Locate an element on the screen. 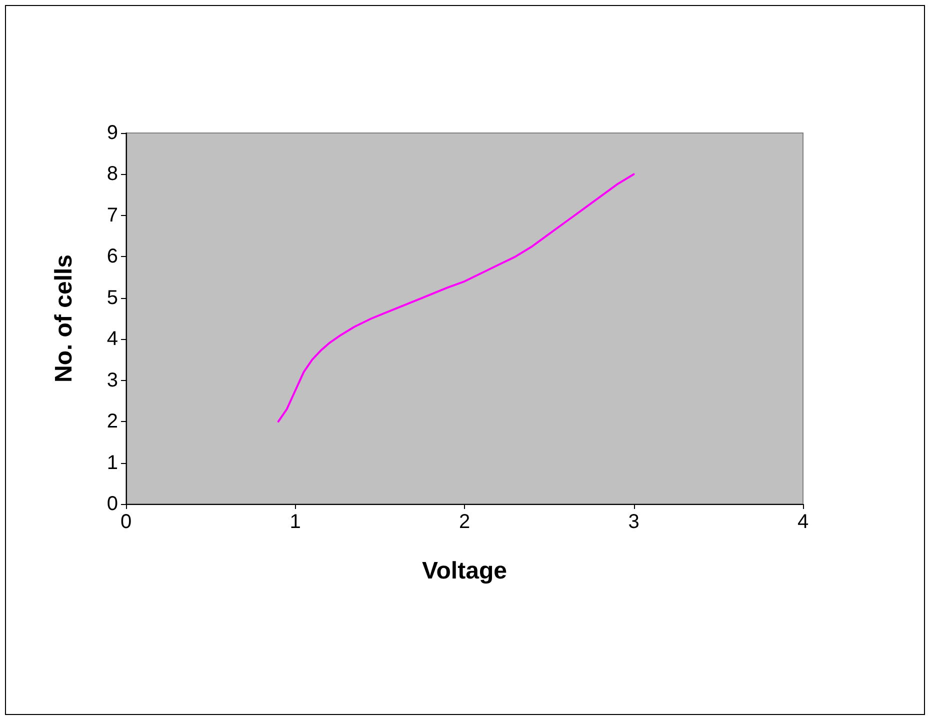 This screenshot has height=719, width=931. x-axis-title: Voltage is located at coordinates (464, 571).